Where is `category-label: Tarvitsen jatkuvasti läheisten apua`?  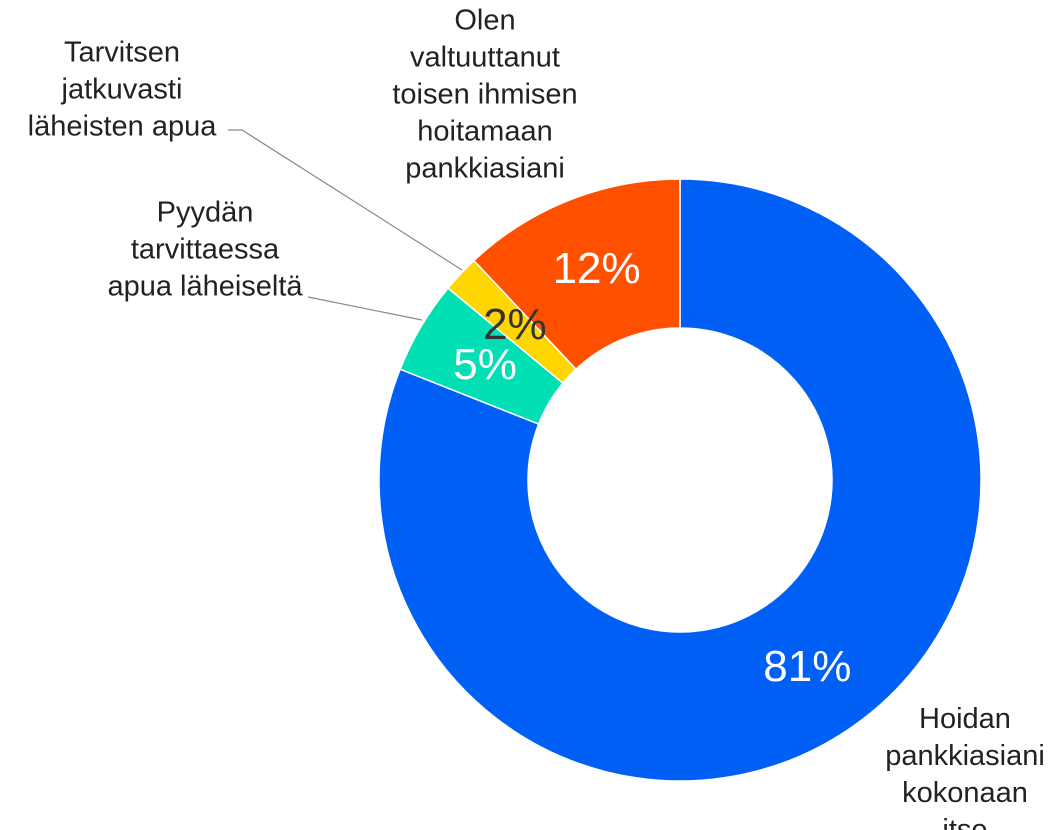 category-label: Tarvitsen jatkuvasti läheisten apua is located at coordinates (122, 89).